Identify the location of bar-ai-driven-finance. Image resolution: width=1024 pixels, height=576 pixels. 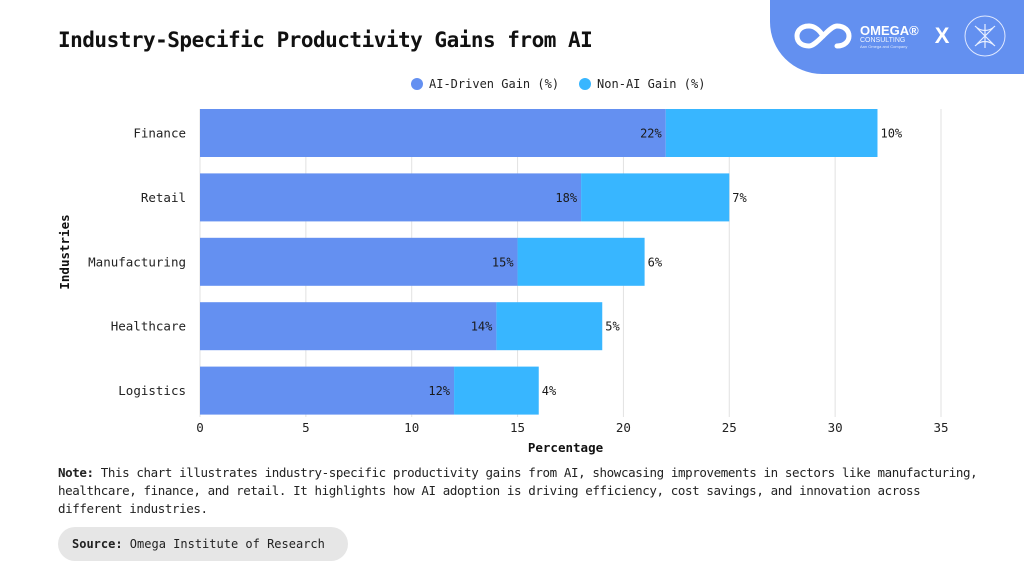
(433, 133).